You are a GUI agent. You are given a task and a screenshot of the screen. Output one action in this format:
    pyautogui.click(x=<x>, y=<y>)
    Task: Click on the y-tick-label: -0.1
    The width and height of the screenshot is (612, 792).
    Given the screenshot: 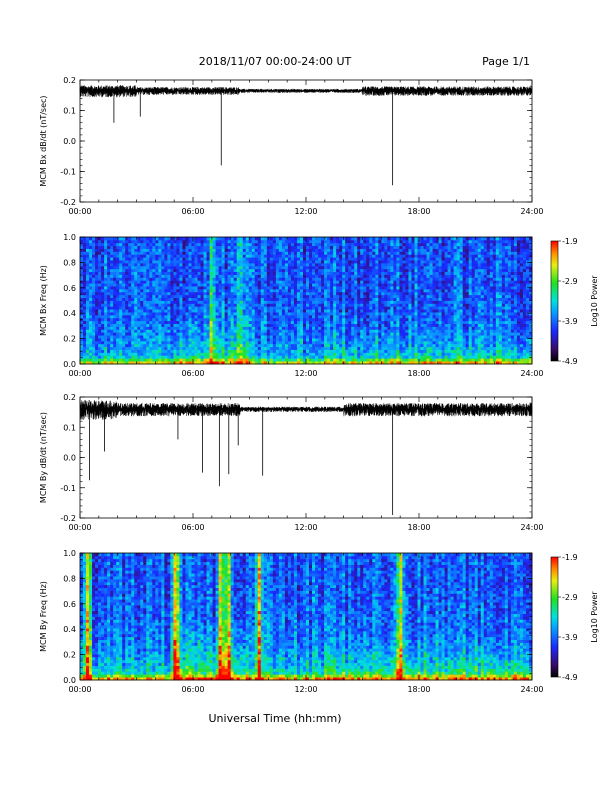 What is the action you would take?
    pyautogui.click(x=68, y=172)
    